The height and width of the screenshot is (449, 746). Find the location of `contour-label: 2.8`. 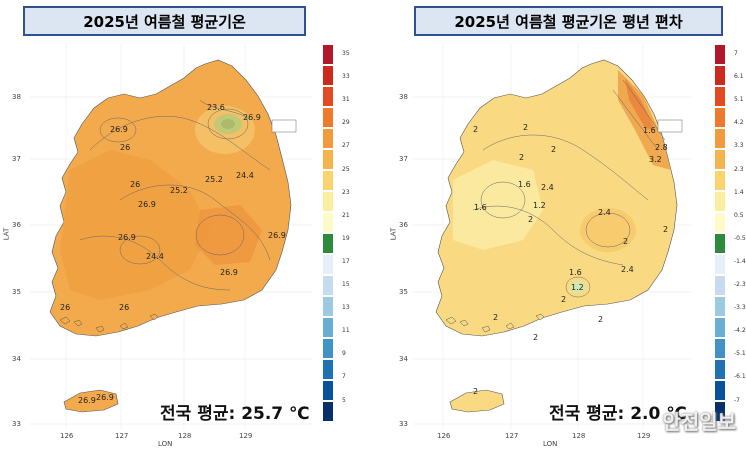

contour-label: 2.8 is located at coordinates (661, 147).